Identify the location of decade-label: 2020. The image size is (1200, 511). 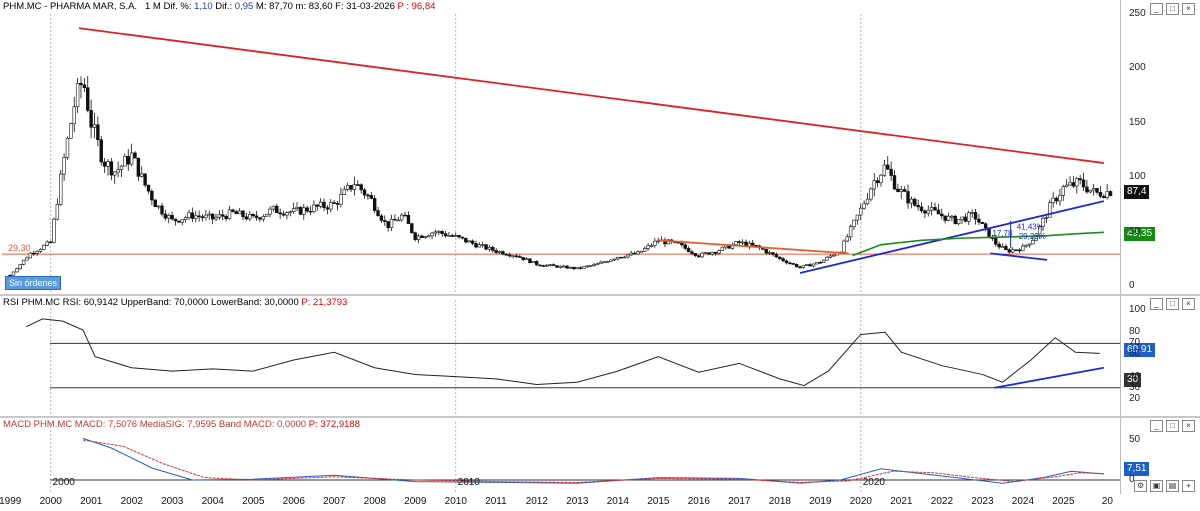
(873, 482).